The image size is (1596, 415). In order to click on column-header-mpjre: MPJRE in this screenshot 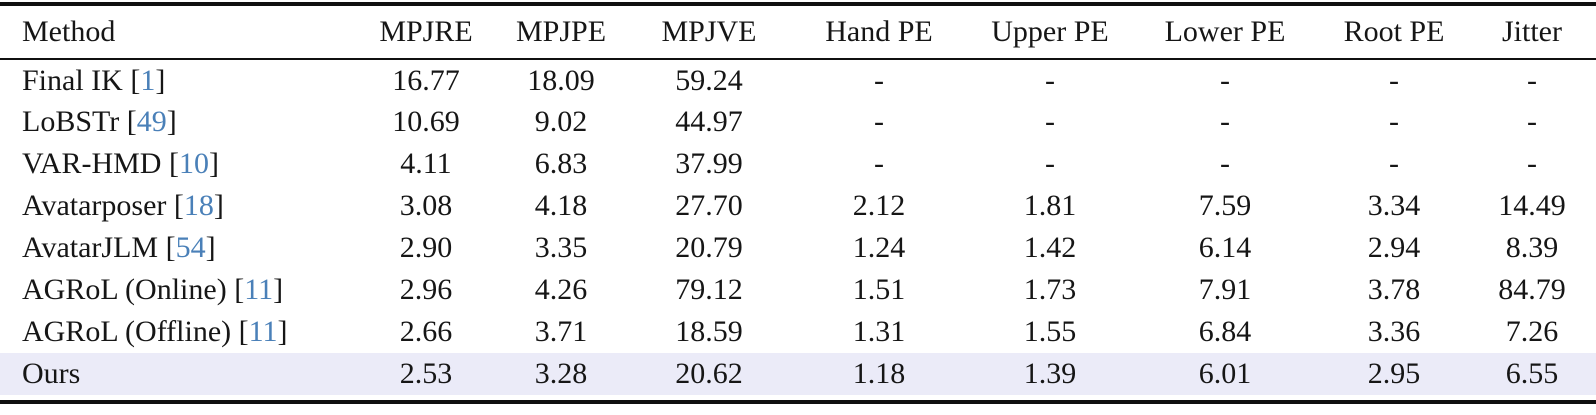, I will do `click(426, 32)`.